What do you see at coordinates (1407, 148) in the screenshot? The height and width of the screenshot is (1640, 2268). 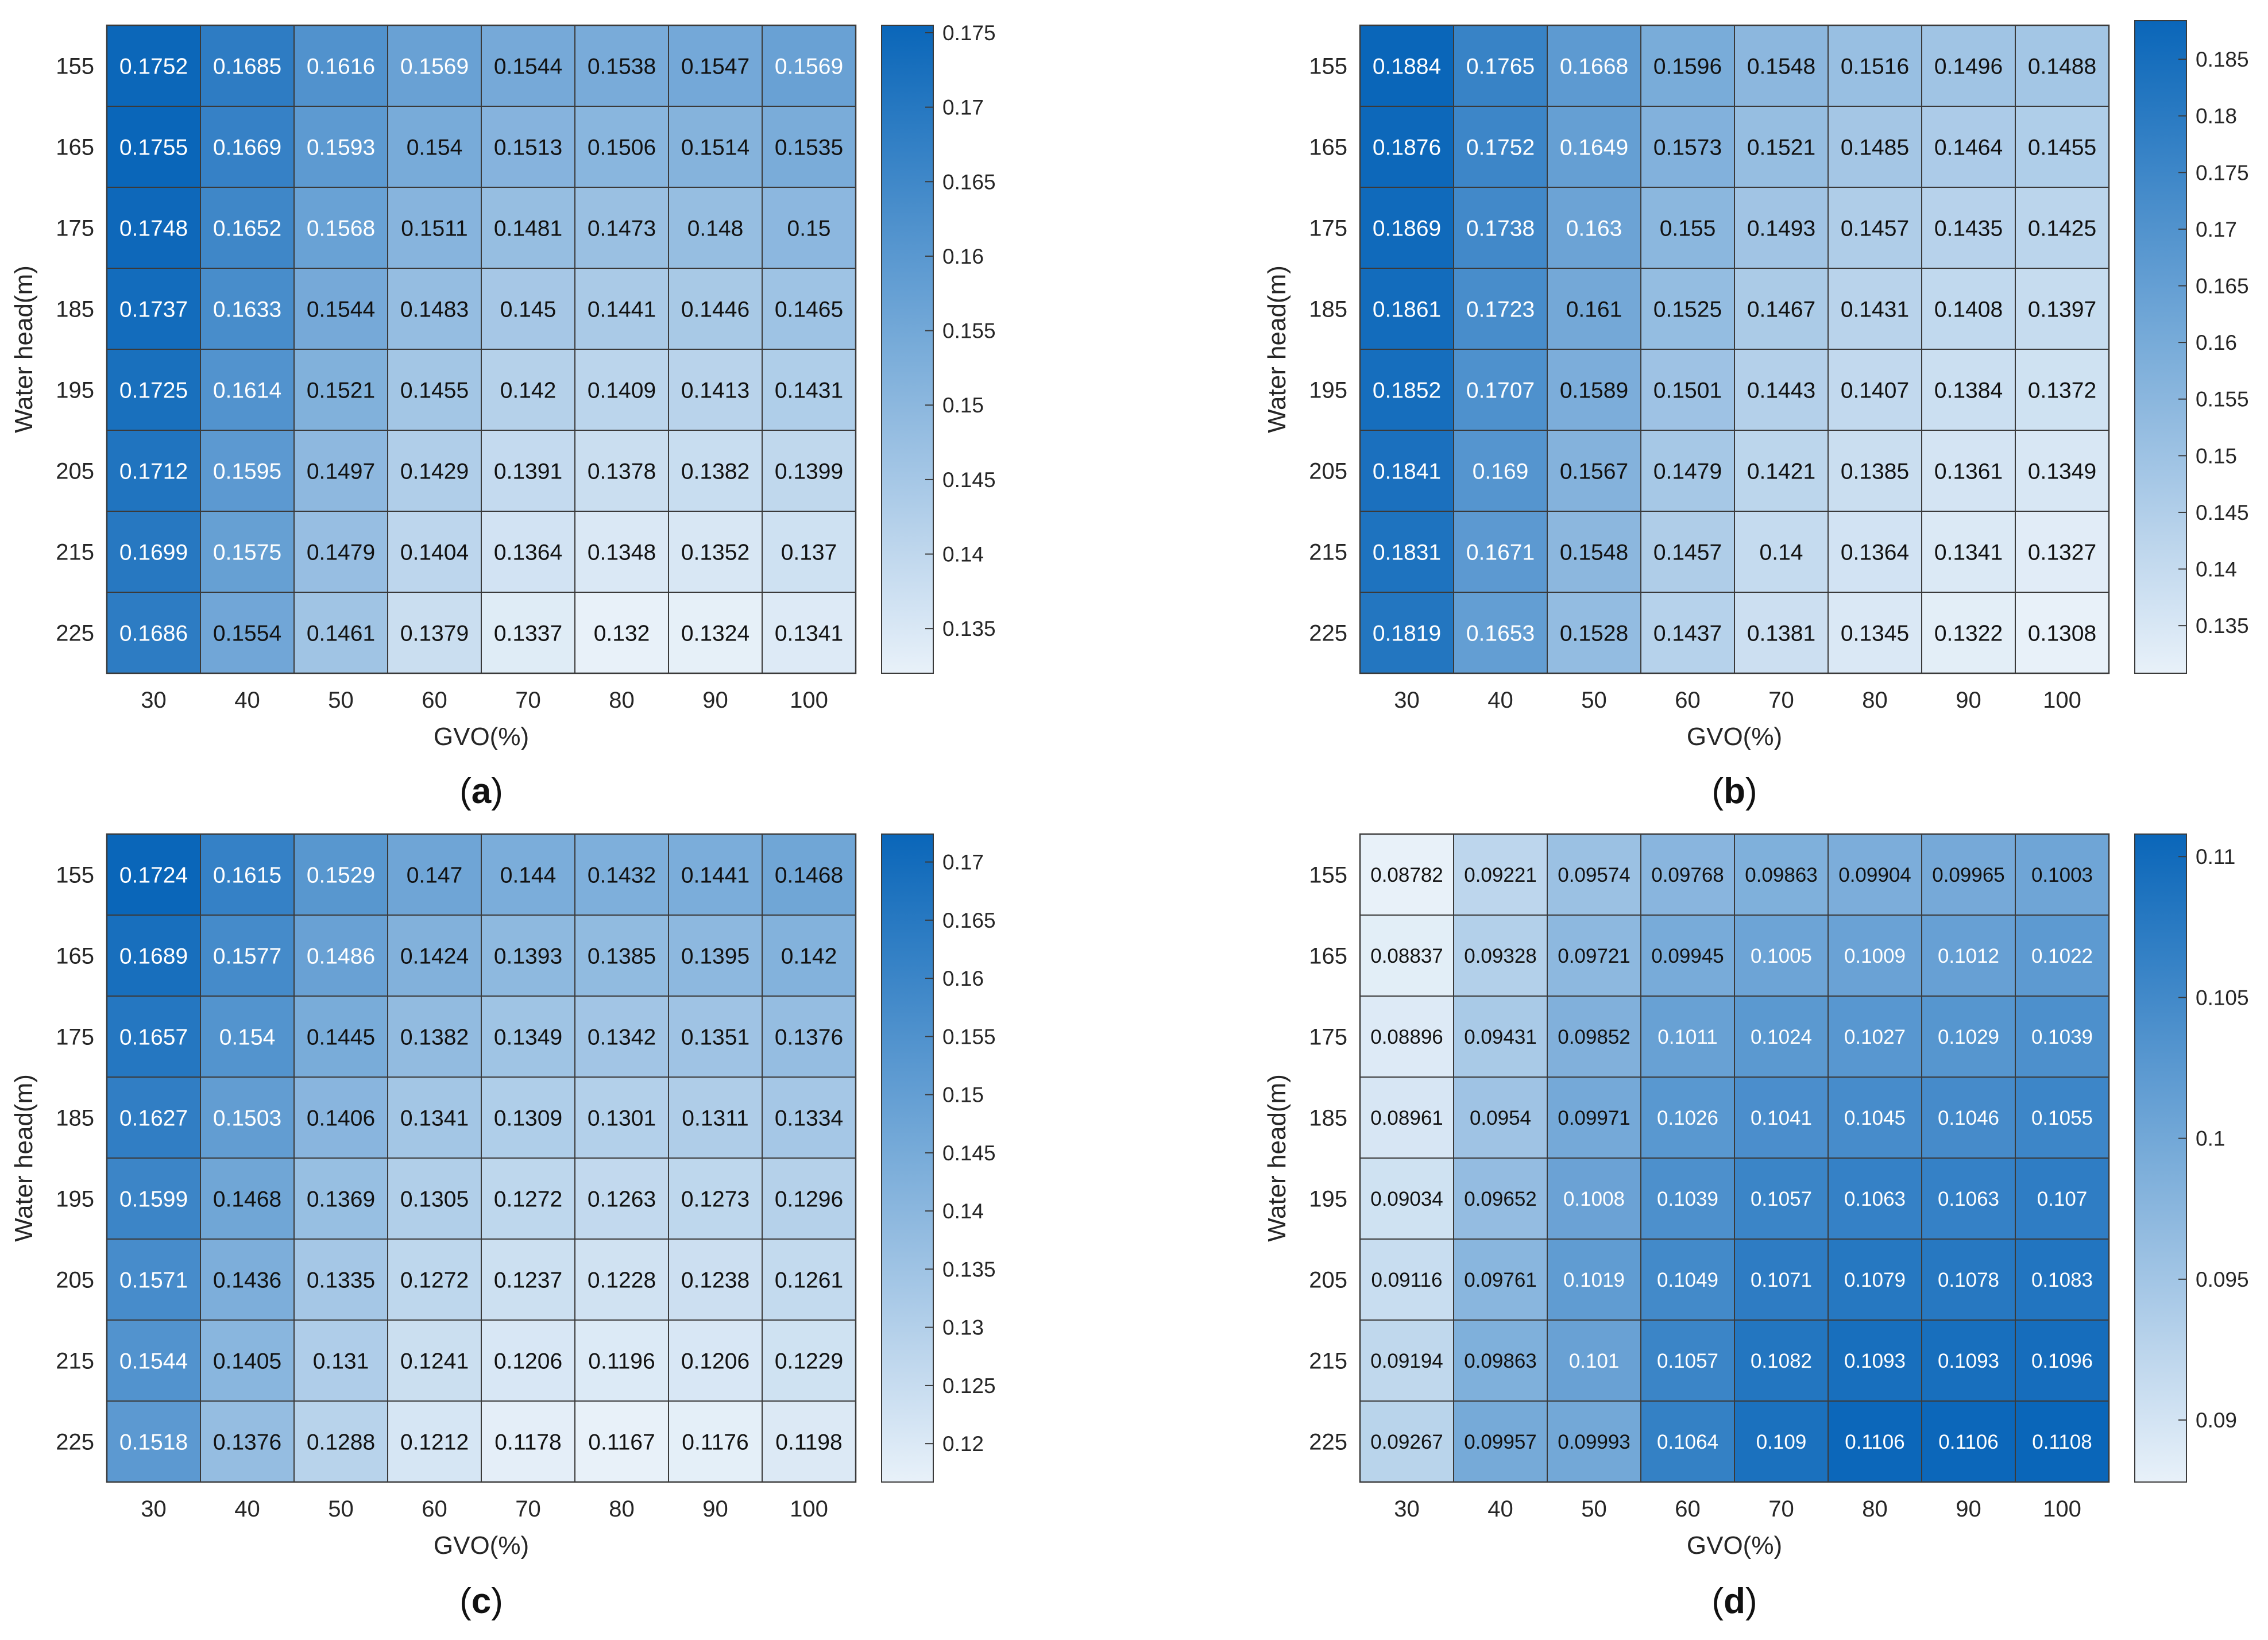 I see `cell-value-label: 0.1876` at bounding box center [1407, 148].